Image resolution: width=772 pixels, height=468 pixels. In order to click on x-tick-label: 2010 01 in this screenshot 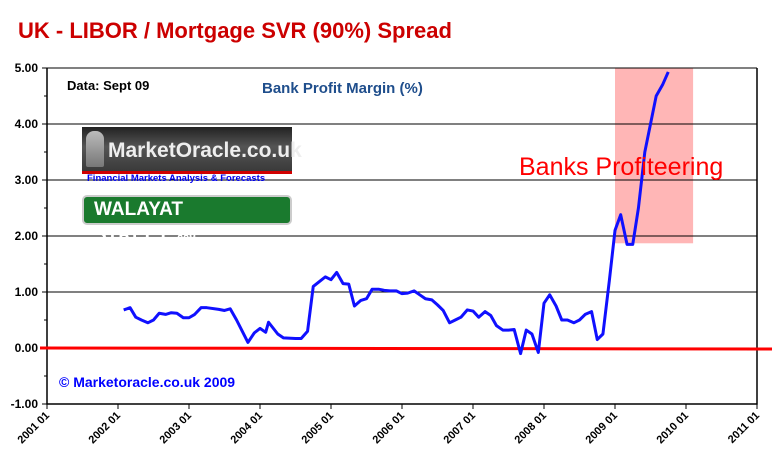, I will do `click(673, 428)`.